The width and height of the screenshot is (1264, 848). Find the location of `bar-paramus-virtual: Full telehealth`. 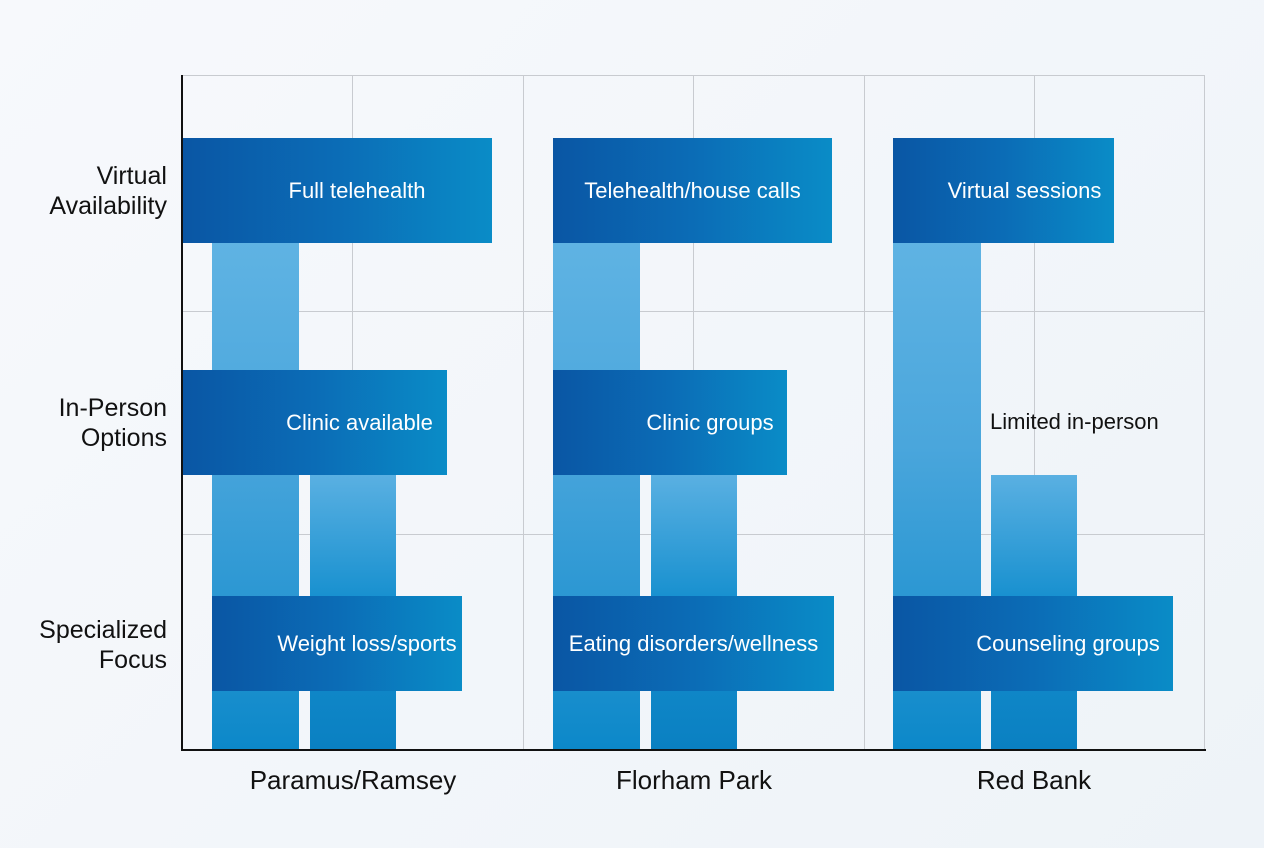

bar-paramus-virtual: Full telehealth is located at coordinates (337, 190).